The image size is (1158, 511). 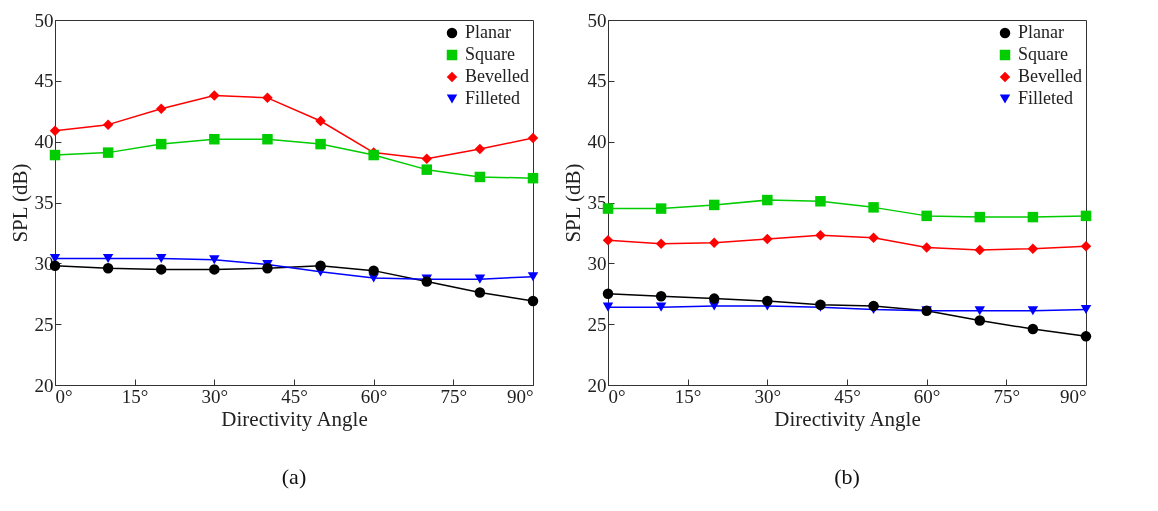 What do you see at coordinates (294, 476) in the screenshot?
I see `text: (a)` at bounding box center [294, 476].